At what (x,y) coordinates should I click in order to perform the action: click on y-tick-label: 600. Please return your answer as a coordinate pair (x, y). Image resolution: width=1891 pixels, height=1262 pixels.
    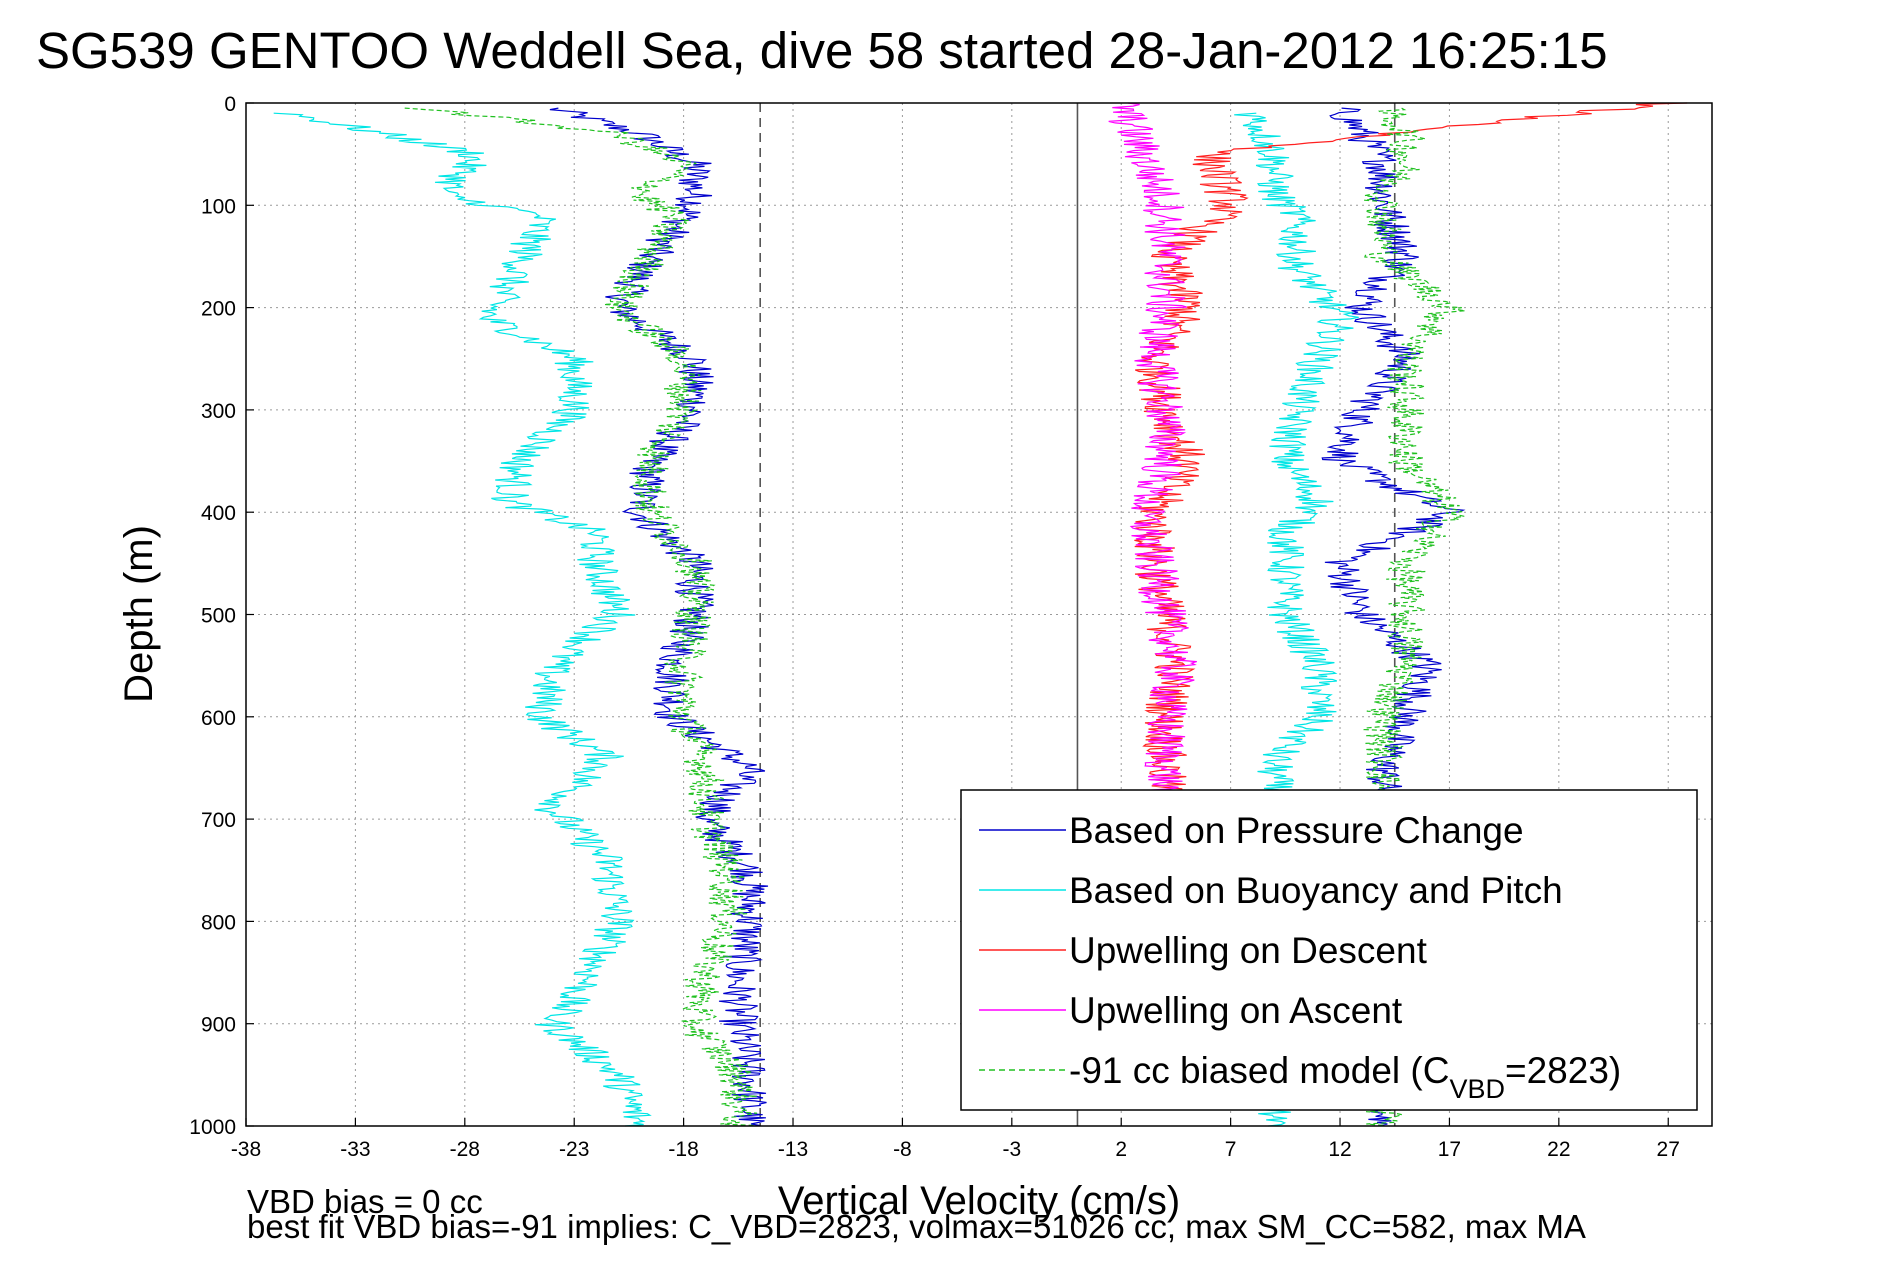
    Looking at the image, I should click on (218, 718).